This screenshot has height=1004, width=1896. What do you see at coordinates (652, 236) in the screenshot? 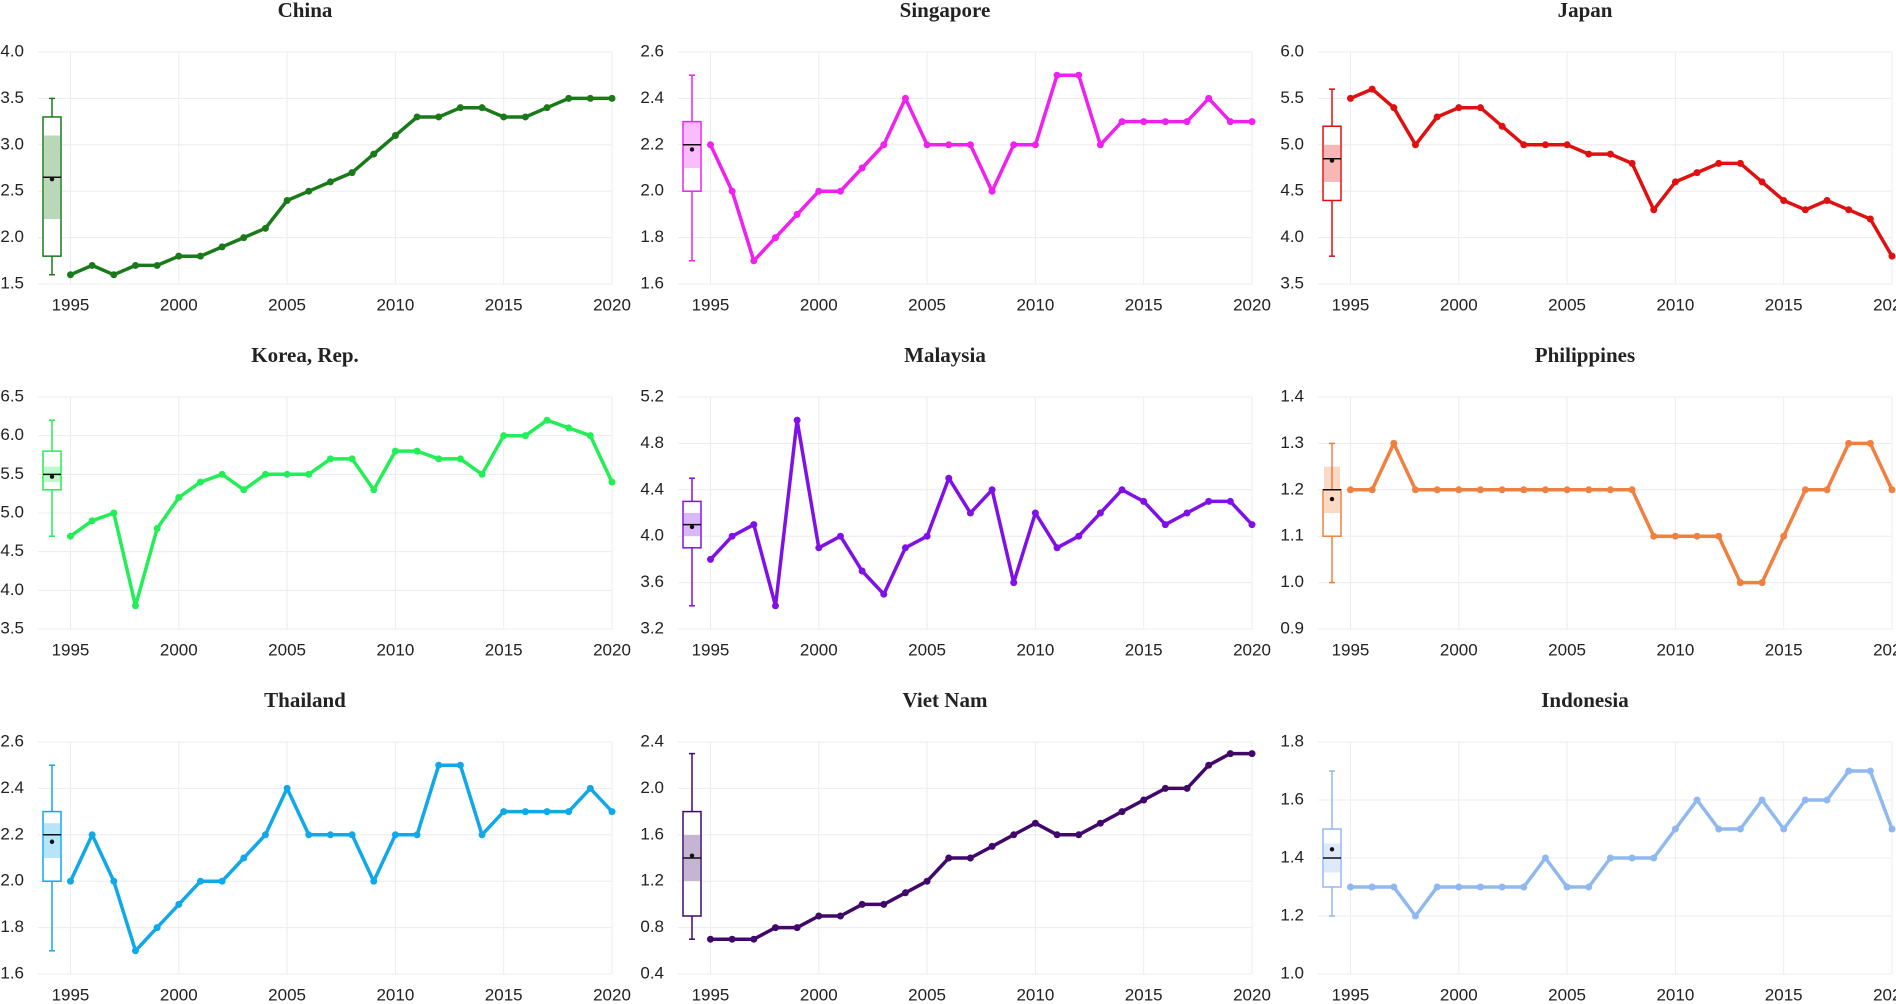
I see `y-tick-label: 1.8` at bounding box center [652, 236].